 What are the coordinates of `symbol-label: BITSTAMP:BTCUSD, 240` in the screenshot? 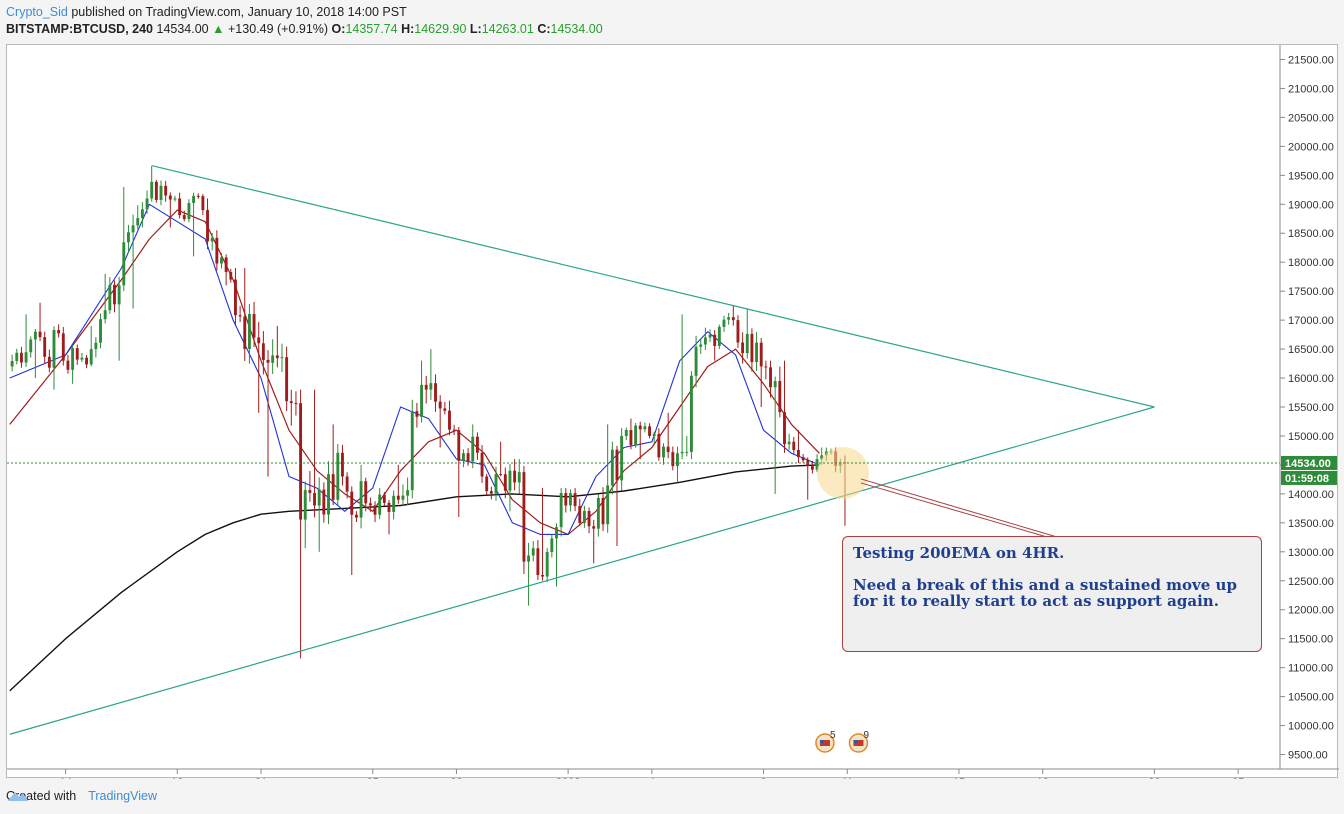 It's located at (80, 29).